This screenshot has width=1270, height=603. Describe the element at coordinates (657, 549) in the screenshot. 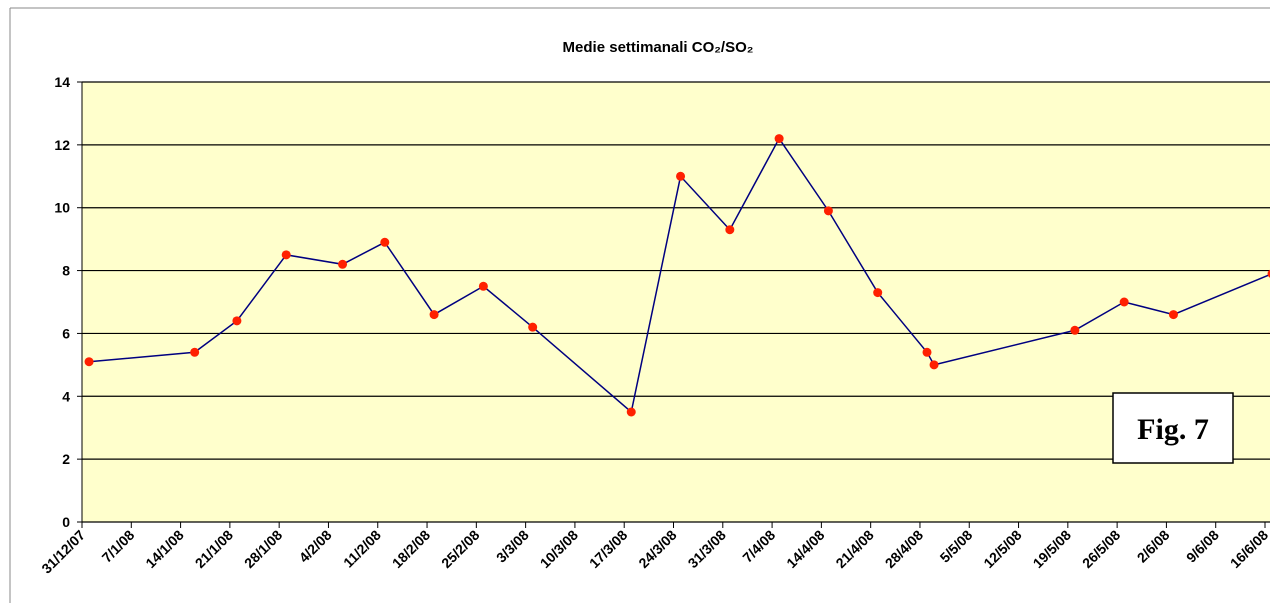

I see `x-tick-label: 24/3/08` at that location.